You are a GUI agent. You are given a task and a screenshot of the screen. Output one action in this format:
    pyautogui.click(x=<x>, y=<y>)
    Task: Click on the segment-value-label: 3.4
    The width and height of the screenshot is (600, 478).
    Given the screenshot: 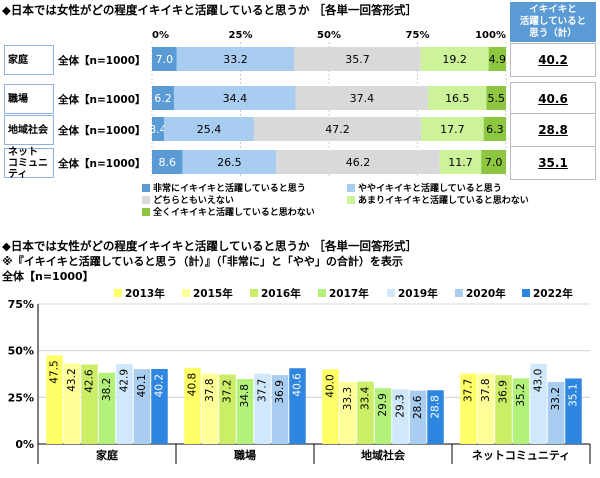 What is the action you would take?
    pyautogui.click(x=158, y=129)
    